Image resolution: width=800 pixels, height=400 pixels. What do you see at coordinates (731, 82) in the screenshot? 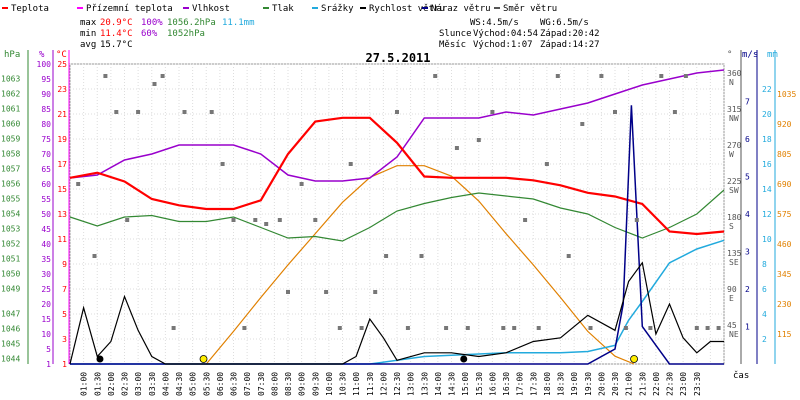
I see `dir-tick-compass: N` at bounding box center [731, 82].